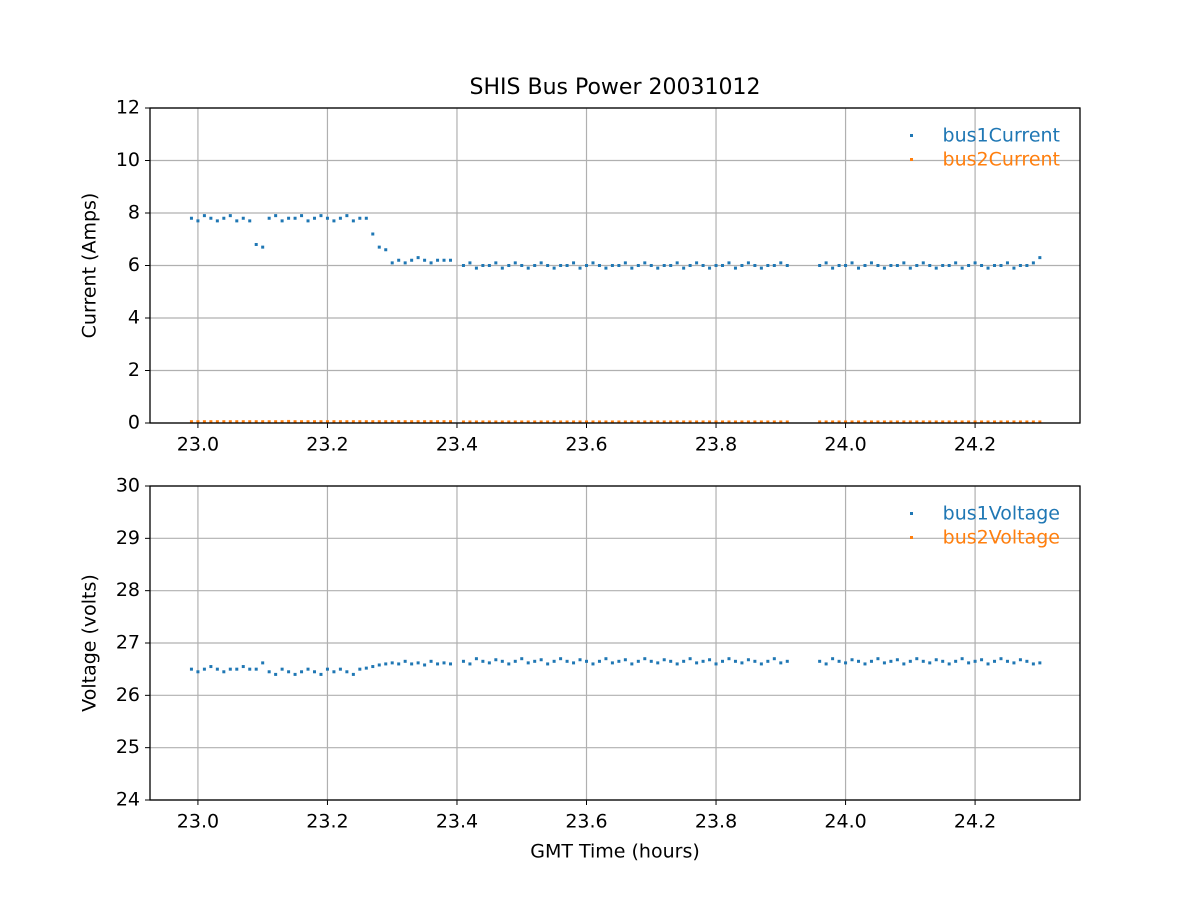  I want to click on y-tick-label: 12, so click(128, 108).